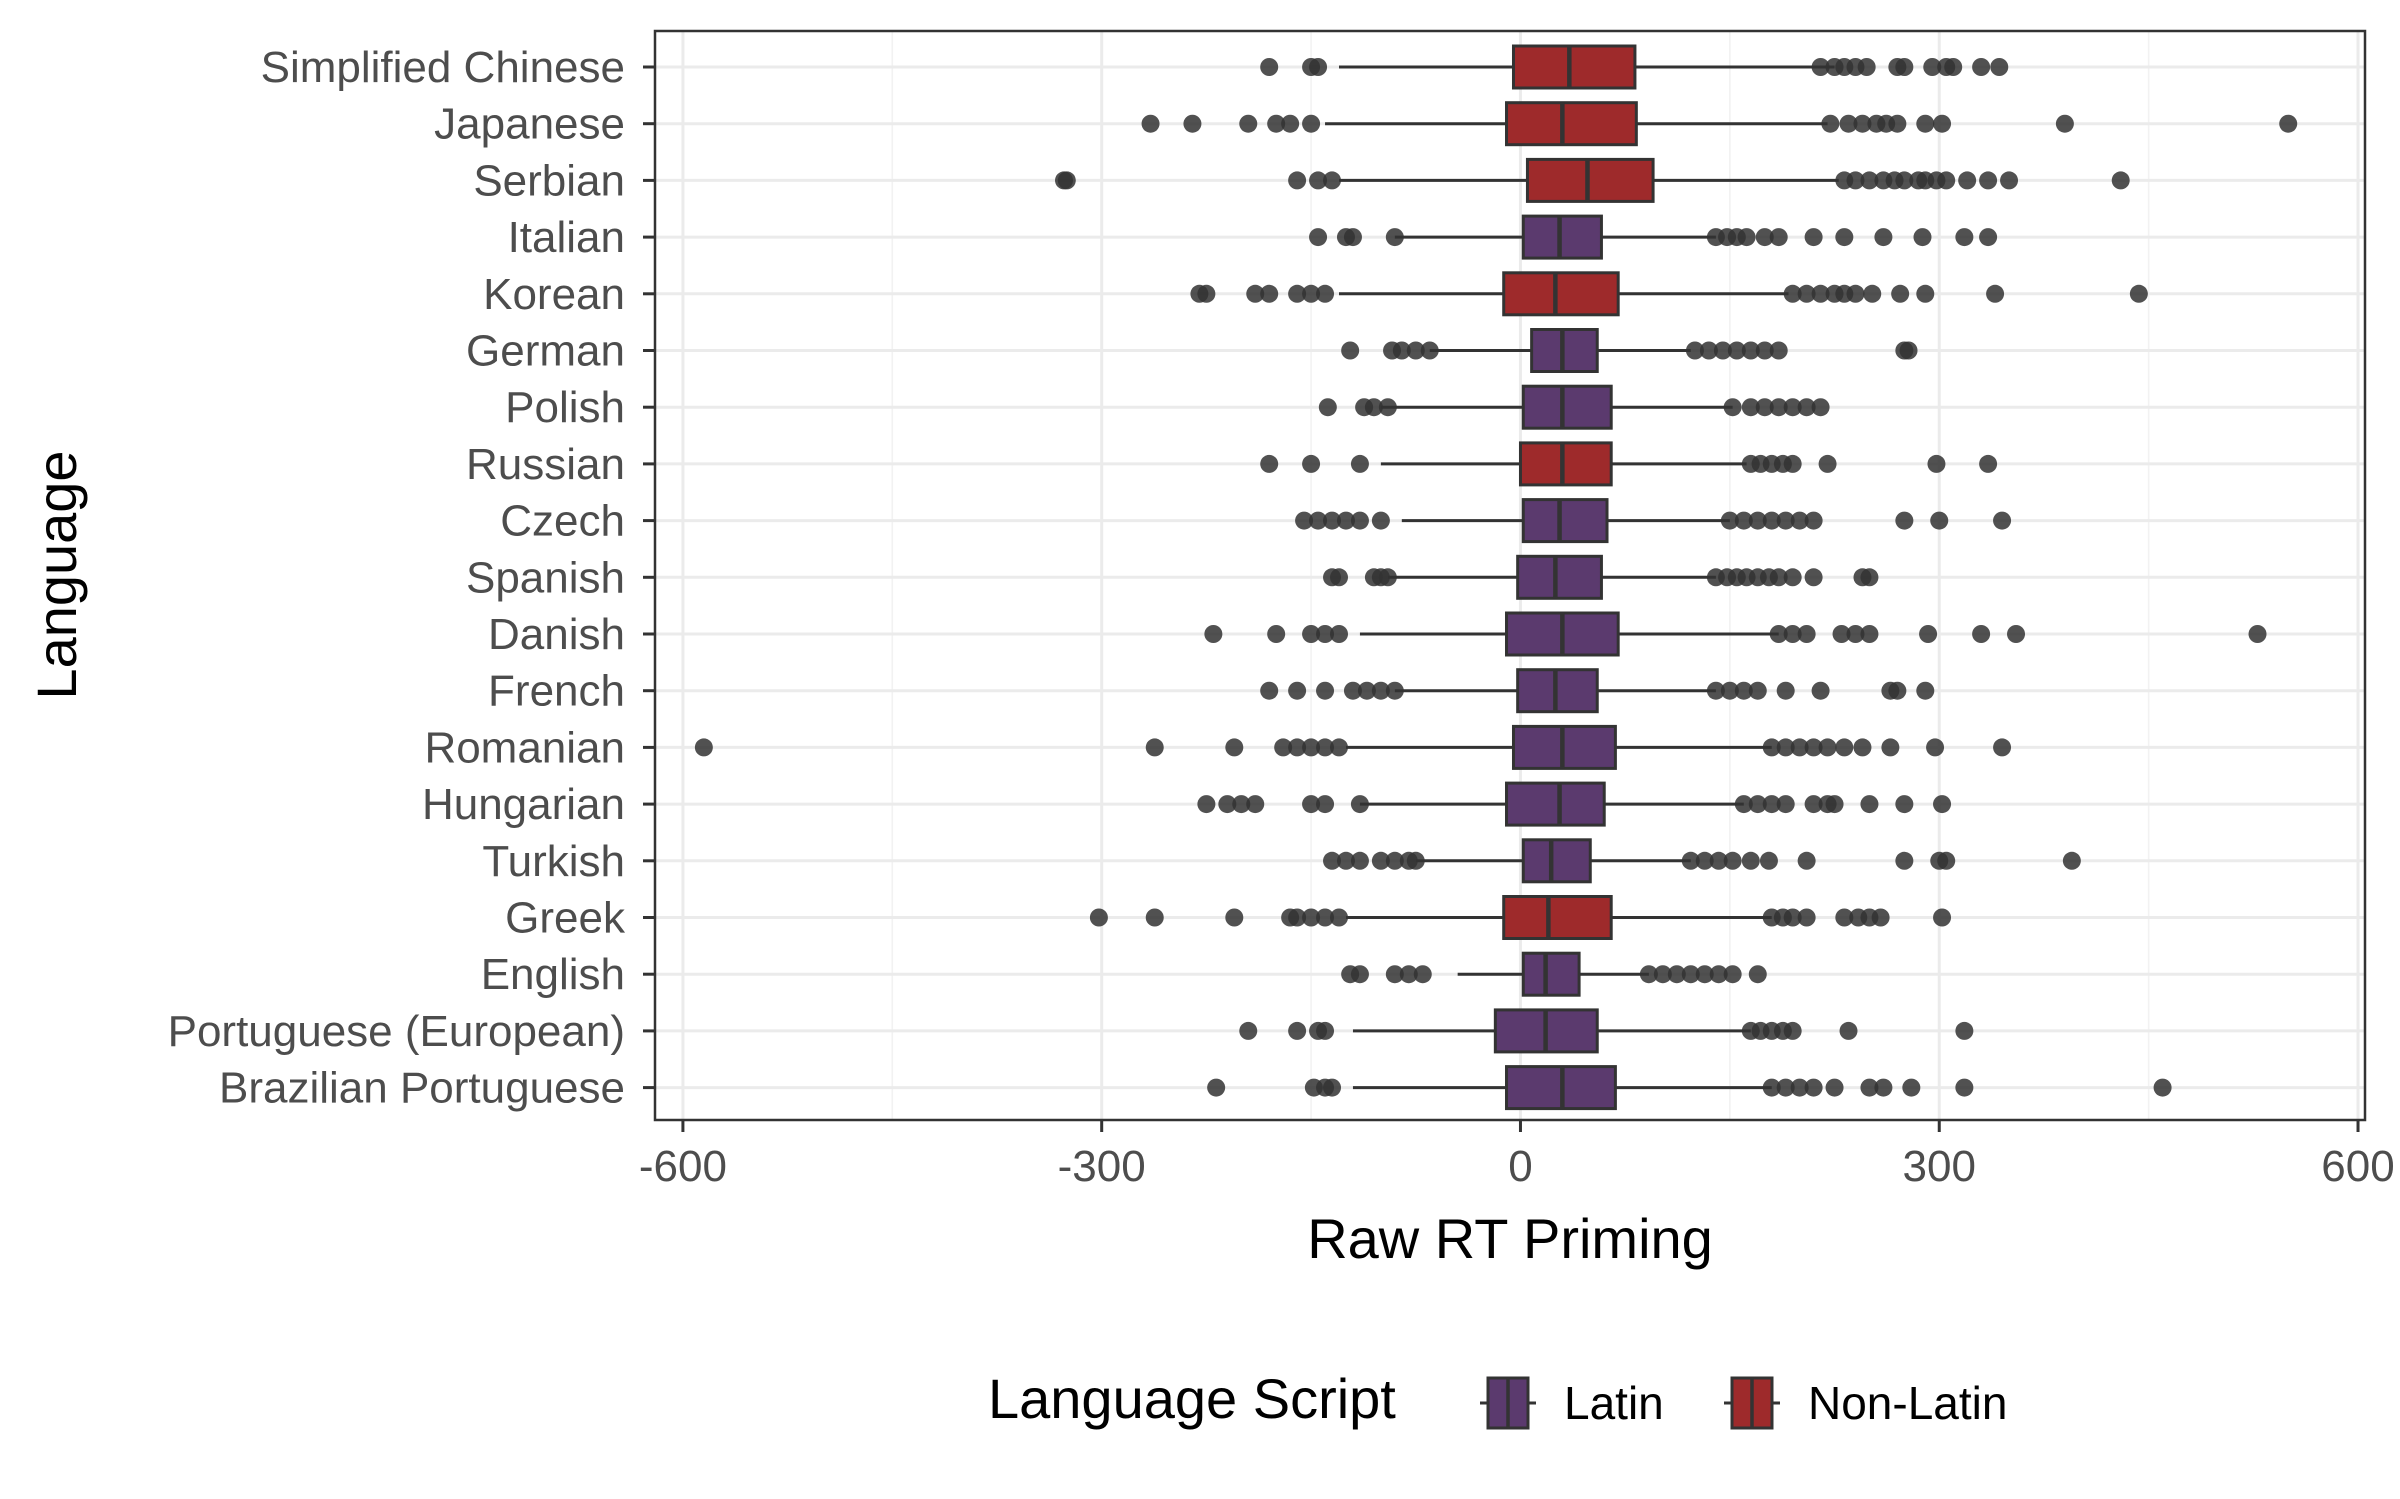  I want to click on y-tick-label: Hungarian, so click(523, 804).